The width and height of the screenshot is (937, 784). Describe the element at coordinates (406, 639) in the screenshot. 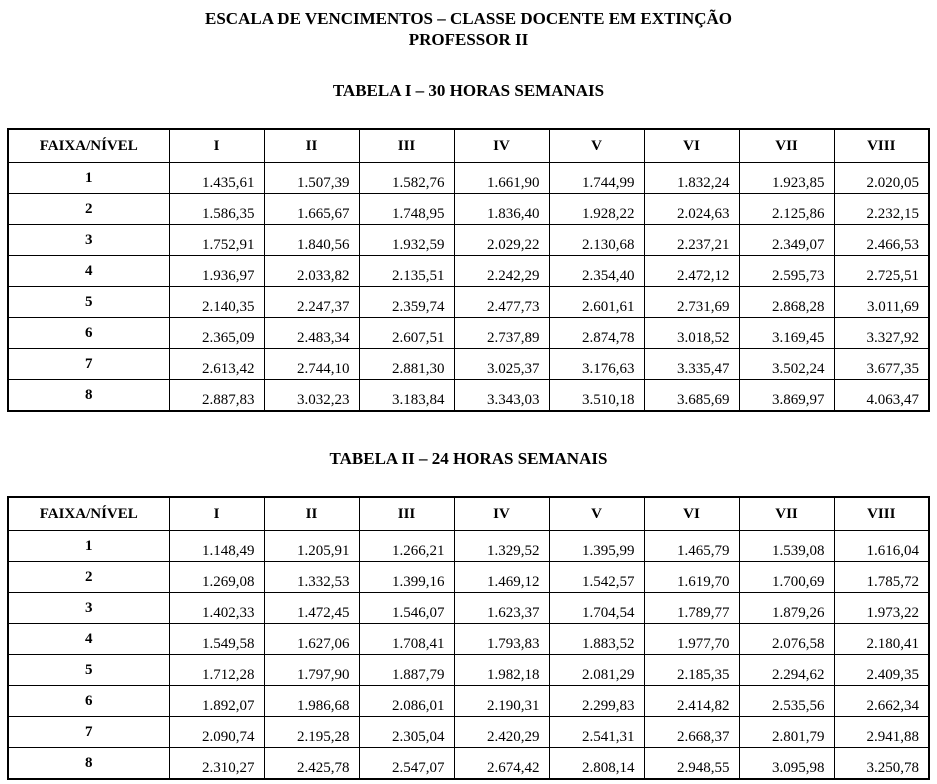

I see `value-cell: 1.708,41` at that location.